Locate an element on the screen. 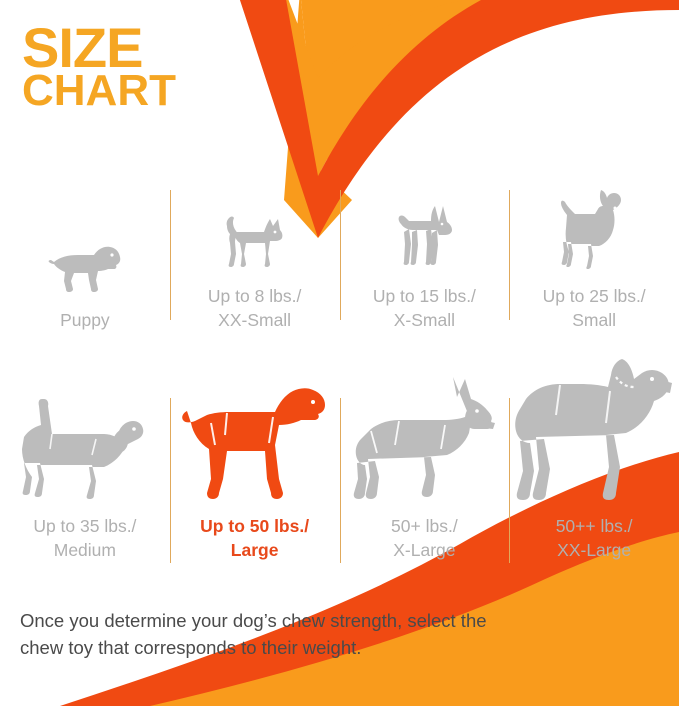 This screenshot has height=706, width=679. beagle-silhouette is located at coordinates (85, 427).